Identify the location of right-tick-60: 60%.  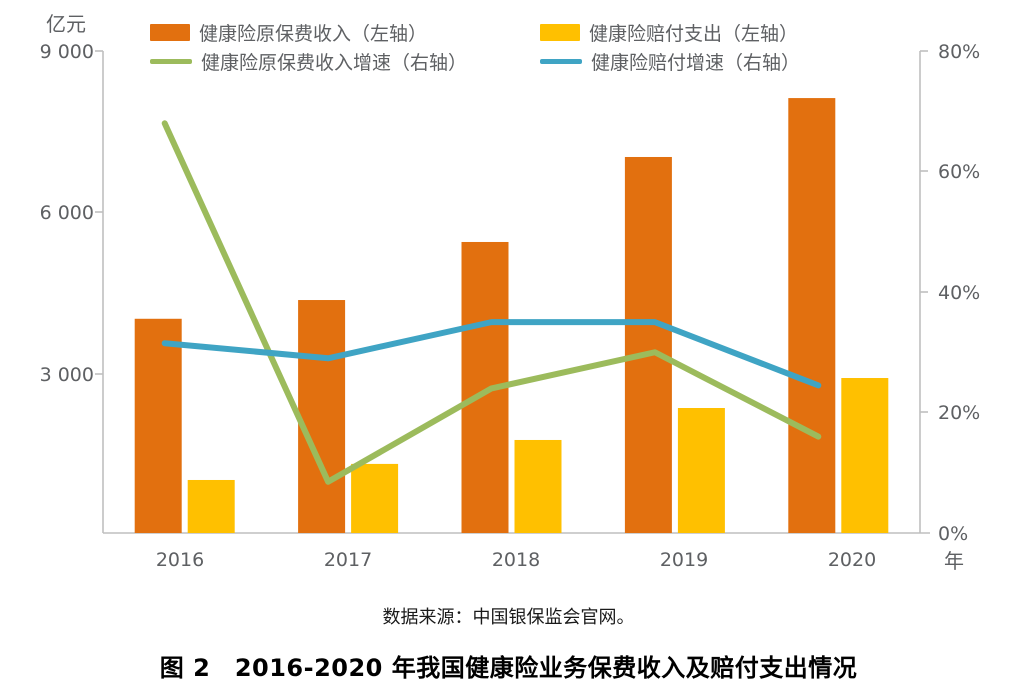
(959, 172).